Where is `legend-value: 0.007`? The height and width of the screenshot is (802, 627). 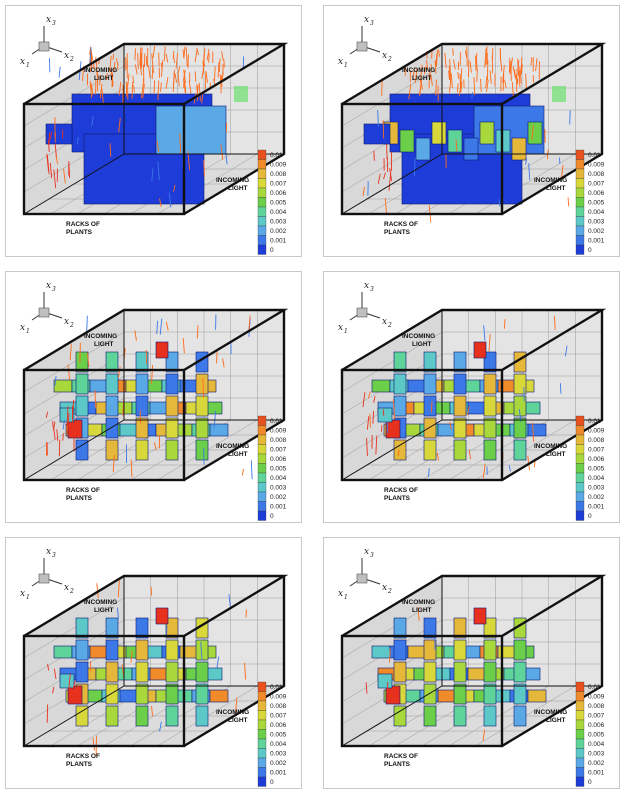
legend-value: 0.007 is located at coordinates (278, 450).